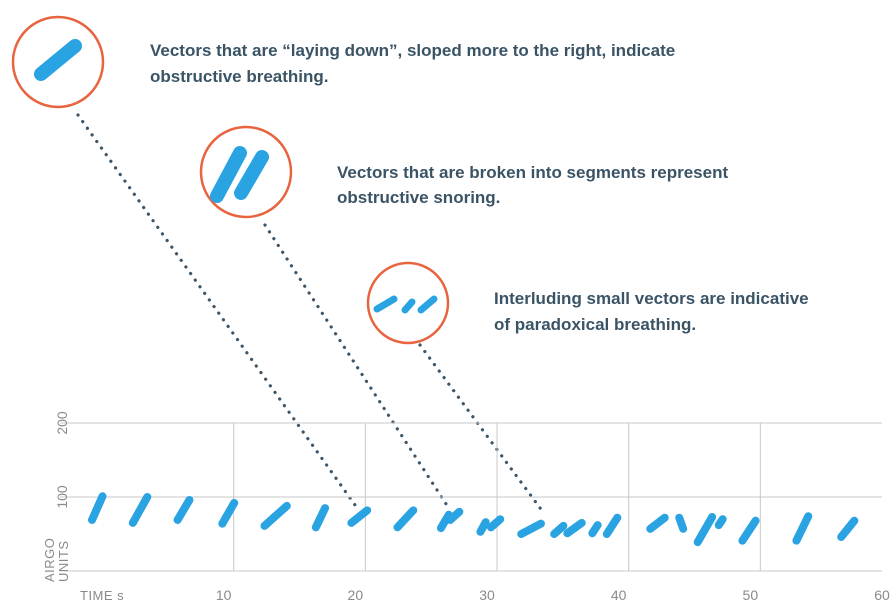 The image size is (895, 606). I want to click on annotation: of paradoxical breathing., so click(595, 324).